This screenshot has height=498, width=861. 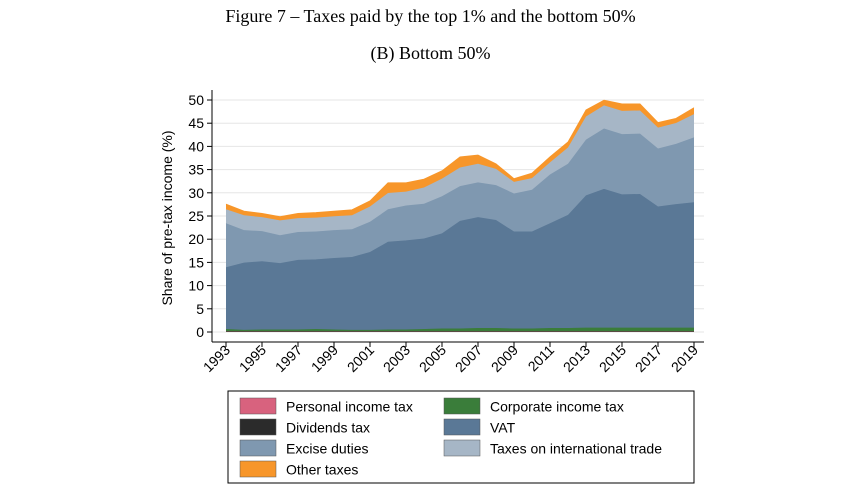 I want to click on y-tick-label: 50, so click(x=196, y=100).